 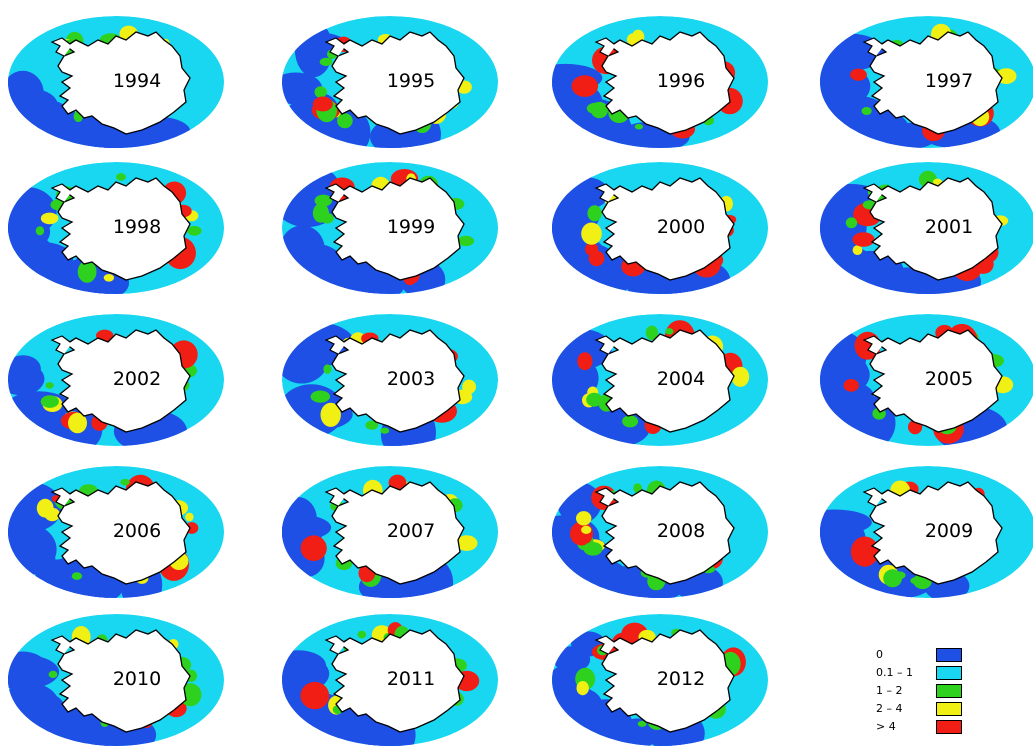 I want to click on map-panel-2011: 2011, so click(x=393, y=677).